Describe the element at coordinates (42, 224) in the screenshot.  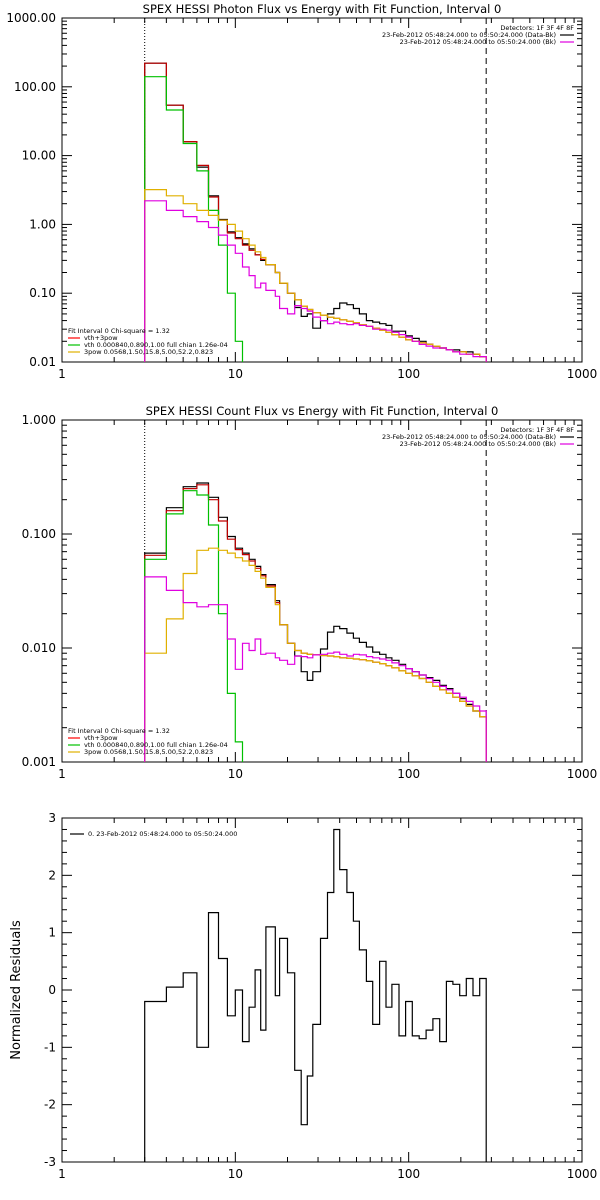
I see `y-tick-label: 1.00` at that location.